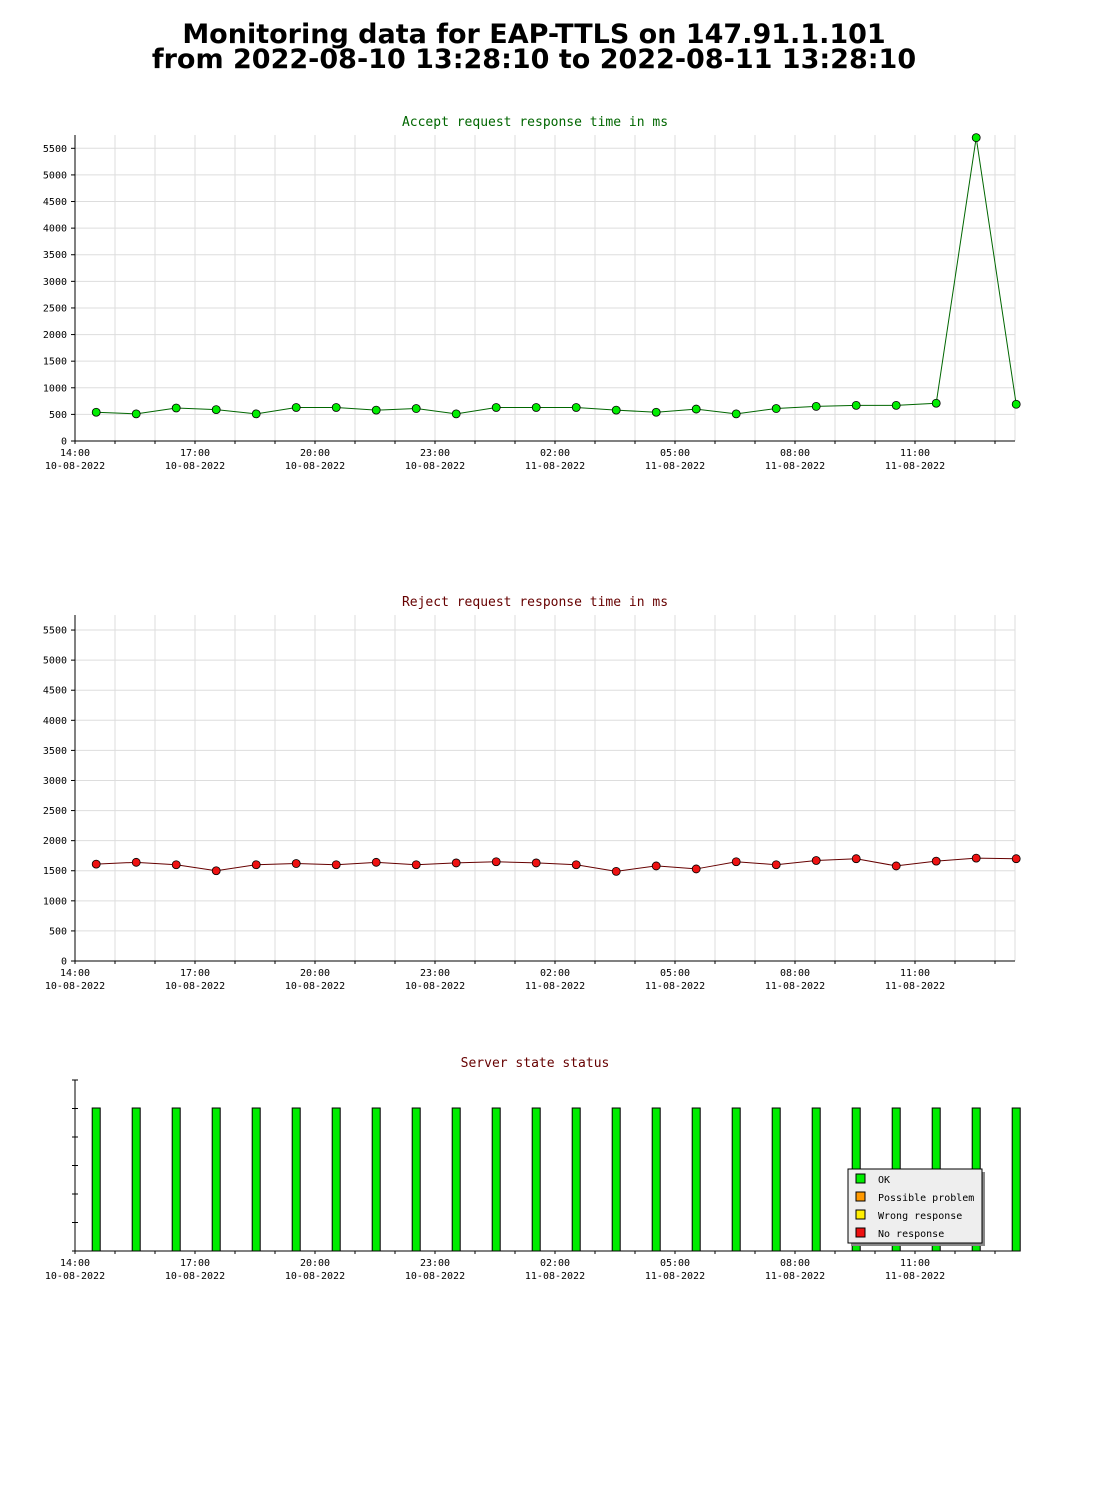 This screenshot has width=1100, height=1500. What do you see at coordinates (675, 973) in the screenshot?
I see `x-tick-label-time: 05:00` at bounding box center [675, 973].